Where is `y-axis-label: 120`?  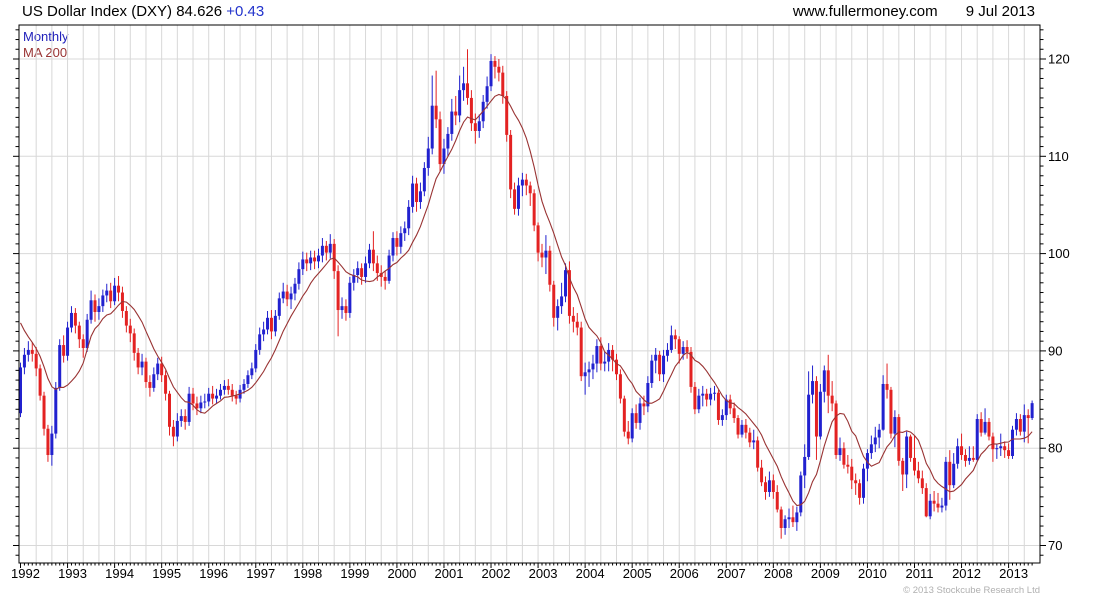
y-axis-label: 120 is located at coordinates (1059, 59).